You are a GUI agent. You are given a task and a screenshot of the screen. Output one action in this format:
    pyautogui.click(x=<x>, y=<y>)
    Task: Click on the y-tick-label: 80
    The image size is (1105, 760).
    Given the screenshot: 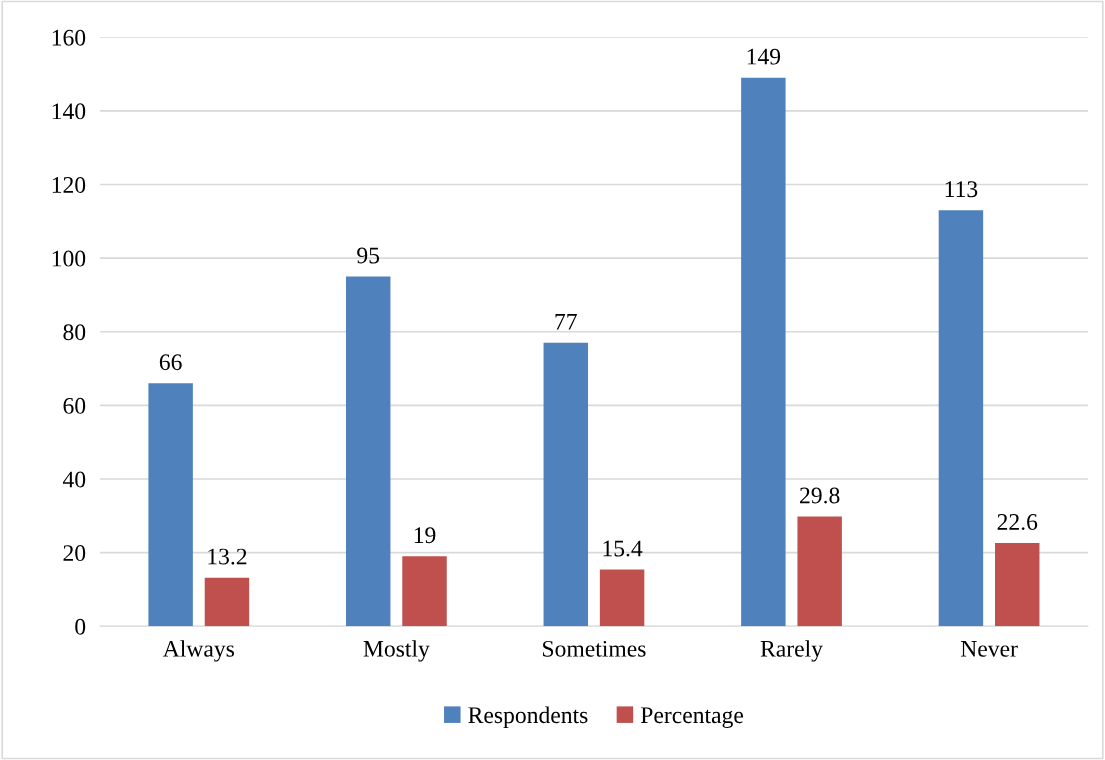 What is the action you would take?
    pyautogui.click(x=74, y=332)
    